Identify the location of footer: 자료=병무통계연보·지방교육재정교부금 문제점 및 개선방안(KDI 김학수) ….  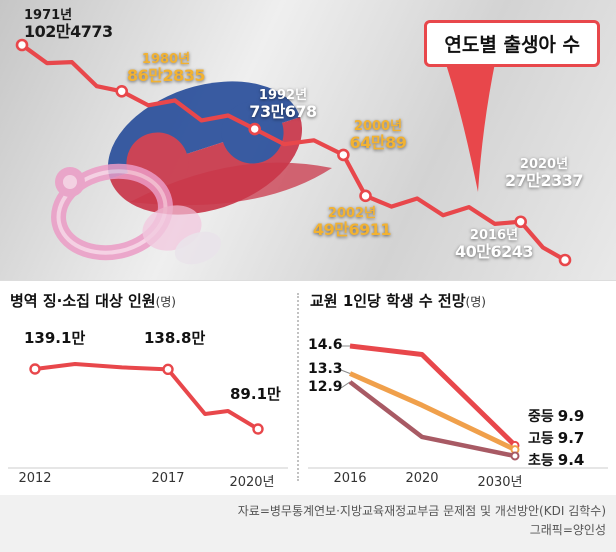
(308, 523).